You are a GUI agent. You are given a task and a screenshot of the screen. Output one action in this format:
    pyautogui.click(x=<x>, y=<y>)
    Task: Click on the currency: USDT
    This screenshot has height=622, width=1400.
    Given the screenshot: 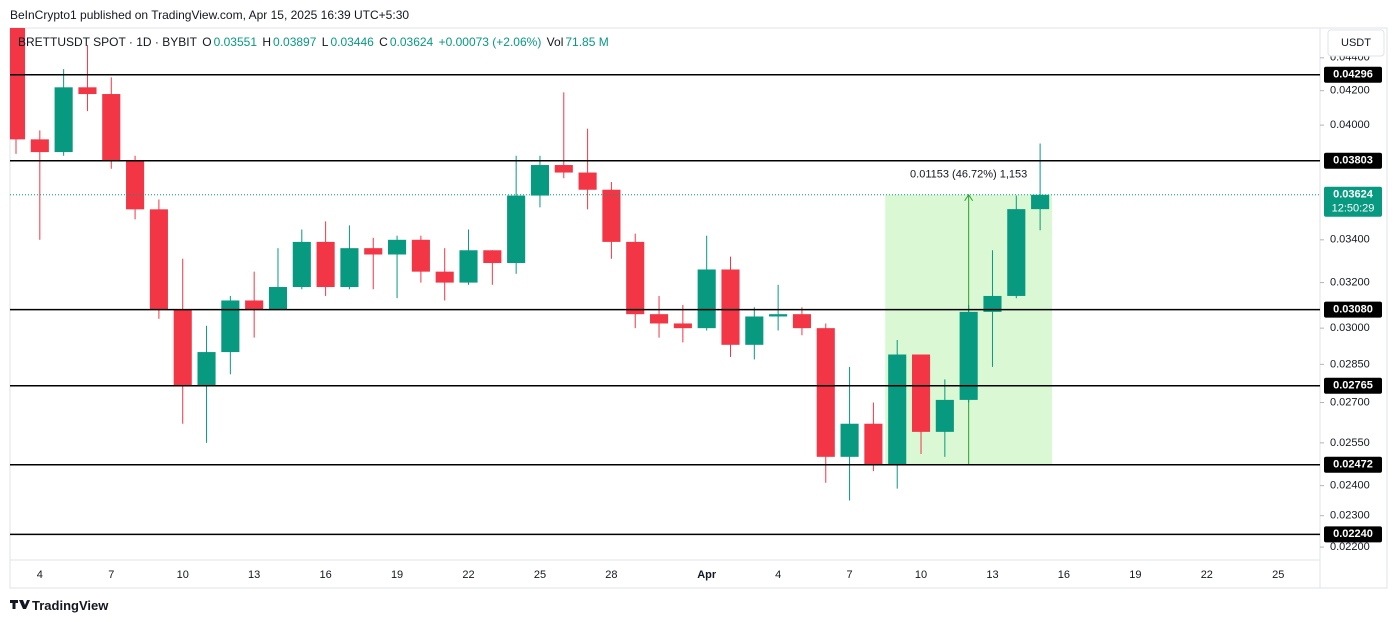 What is the action you would take?
    pyautogui.click(x=1356, y=43)
    